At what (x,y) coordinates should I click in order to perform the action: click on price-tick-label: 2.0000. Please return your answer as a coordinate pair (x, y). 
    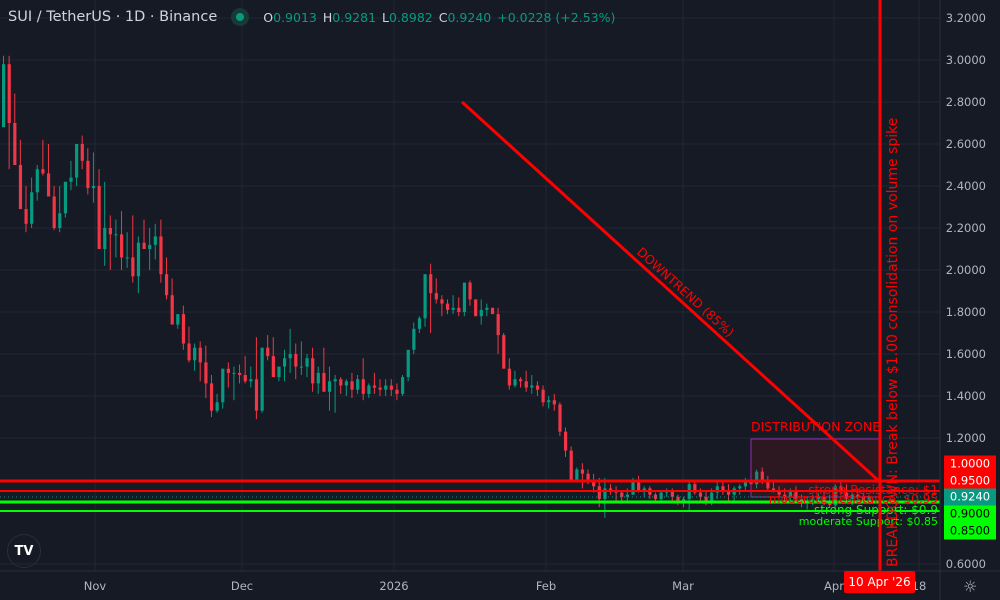
    Looking at the image, I should click on (965, 270).